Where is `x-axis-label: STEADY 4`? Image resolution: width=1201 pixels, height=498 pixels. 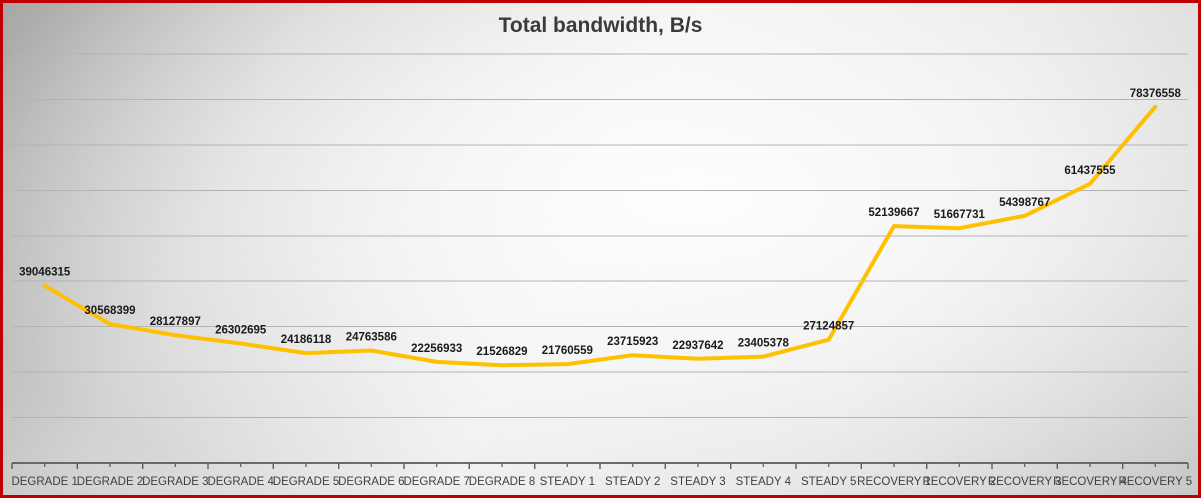 x-axis-label: STEADY 4 is located at coordinates (764, 482).